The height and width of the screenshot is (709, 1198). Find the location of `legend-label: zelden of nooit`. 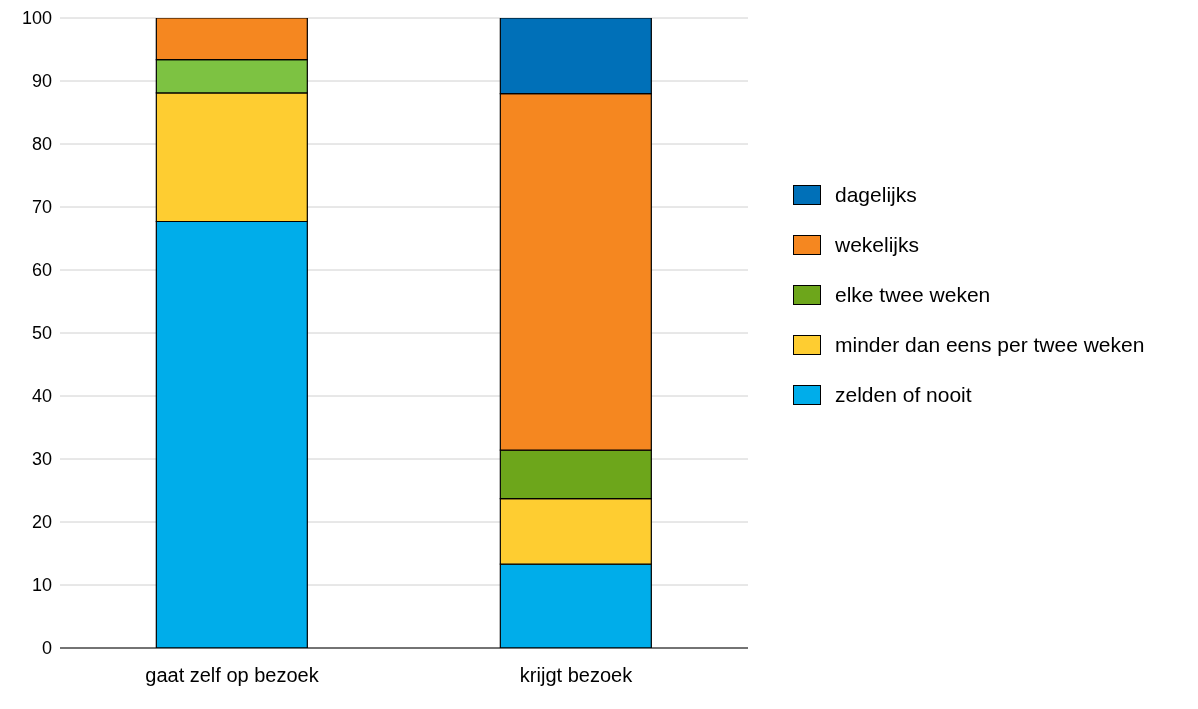

legend-label: zelden of nooit is located at coordinates (903, 395).